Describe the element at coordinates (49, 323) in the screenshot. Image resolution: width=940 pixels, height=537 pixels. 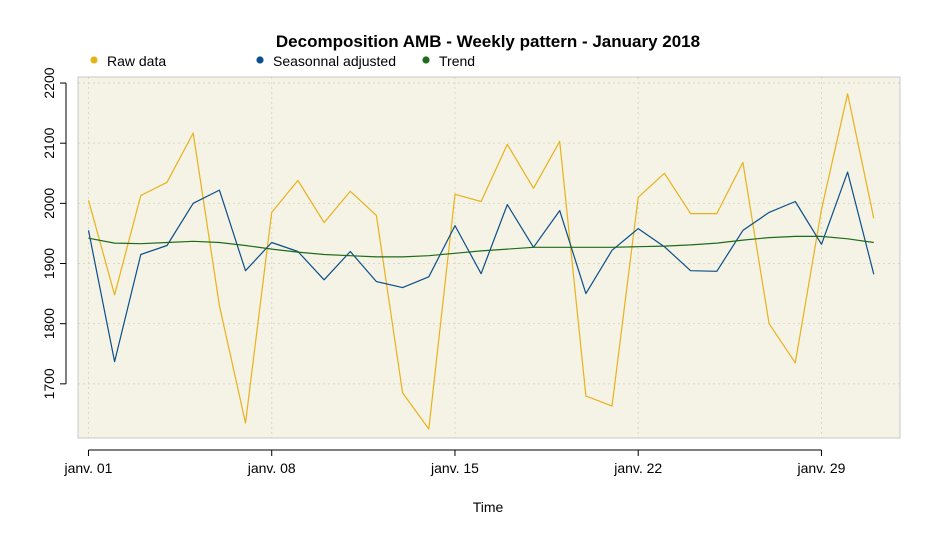
I see `y-tick-label: 1800` at that location.